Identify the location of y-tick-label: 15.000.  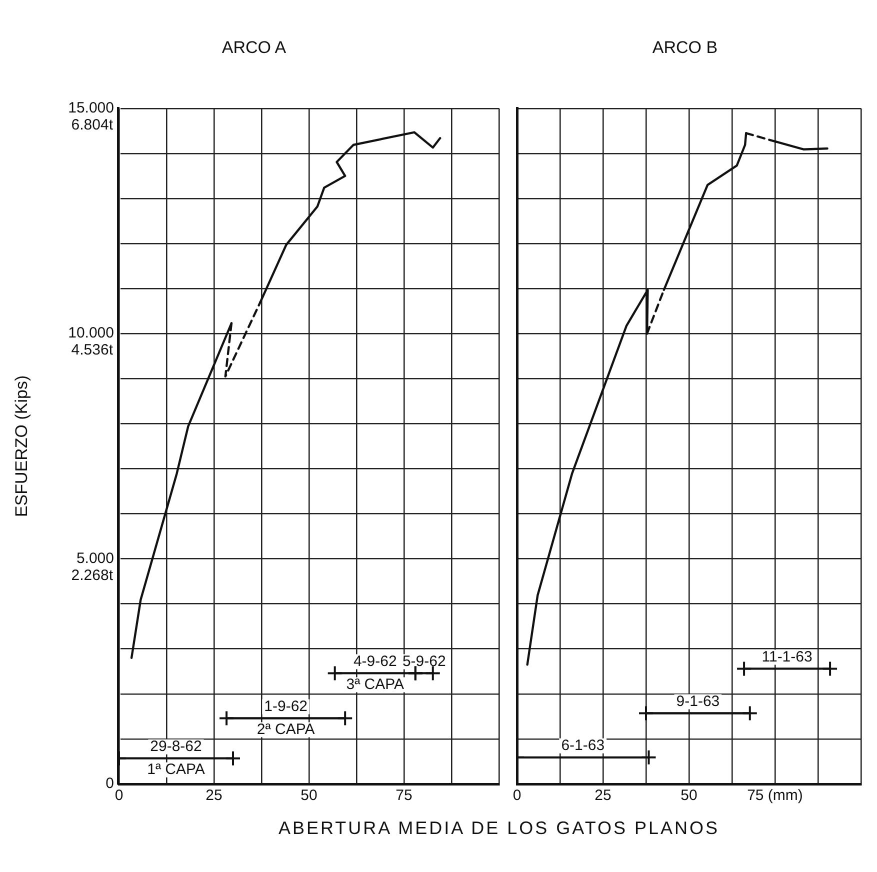
(91, 108).